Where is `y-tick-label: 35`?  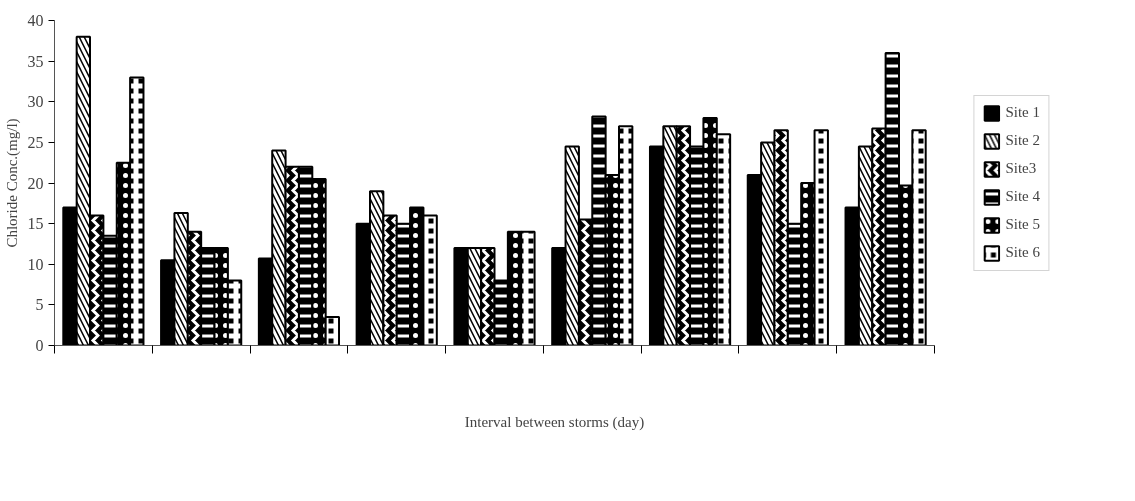 y-tick-label: 35 is located at coordinates (35, 61).